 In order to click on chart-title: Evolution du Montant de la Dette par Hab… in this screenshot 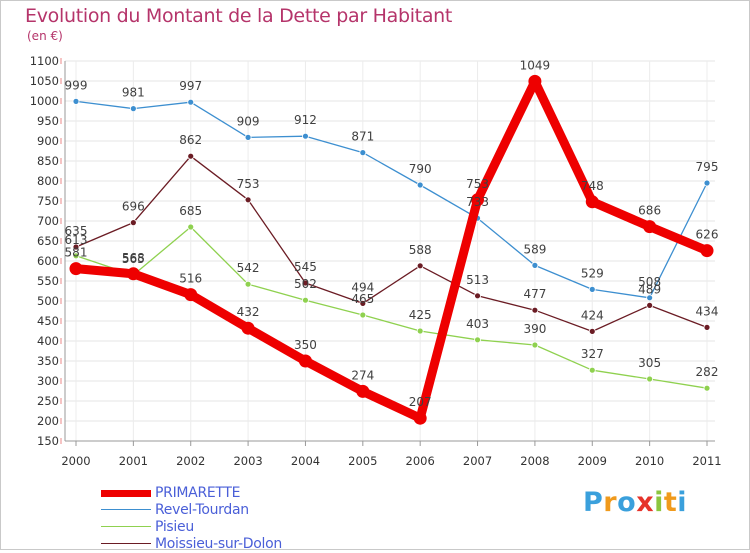, I will do `click(239, 16)`.